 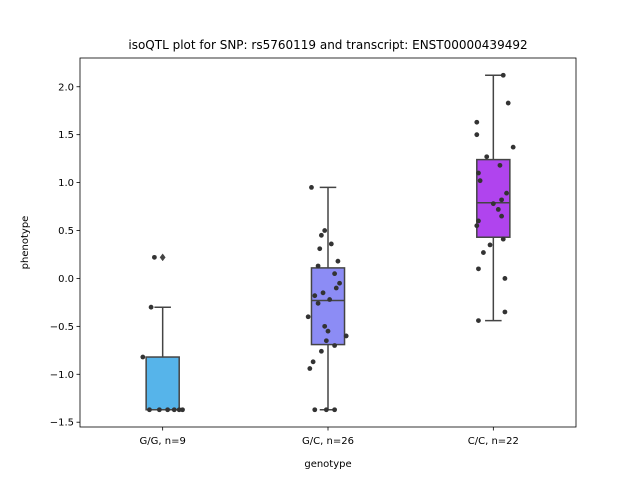 I want to click on y-tick-label: 1.0, so click(x=66, y=183).